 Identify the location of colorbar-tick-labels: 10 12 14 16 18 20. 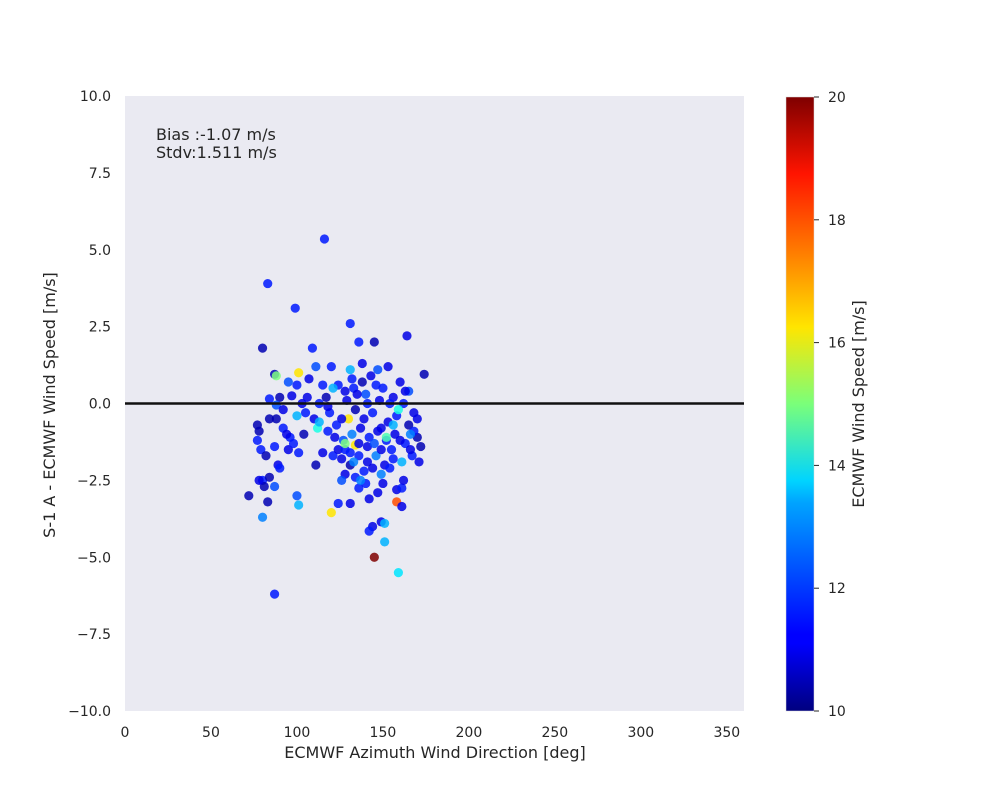
(830, 405).